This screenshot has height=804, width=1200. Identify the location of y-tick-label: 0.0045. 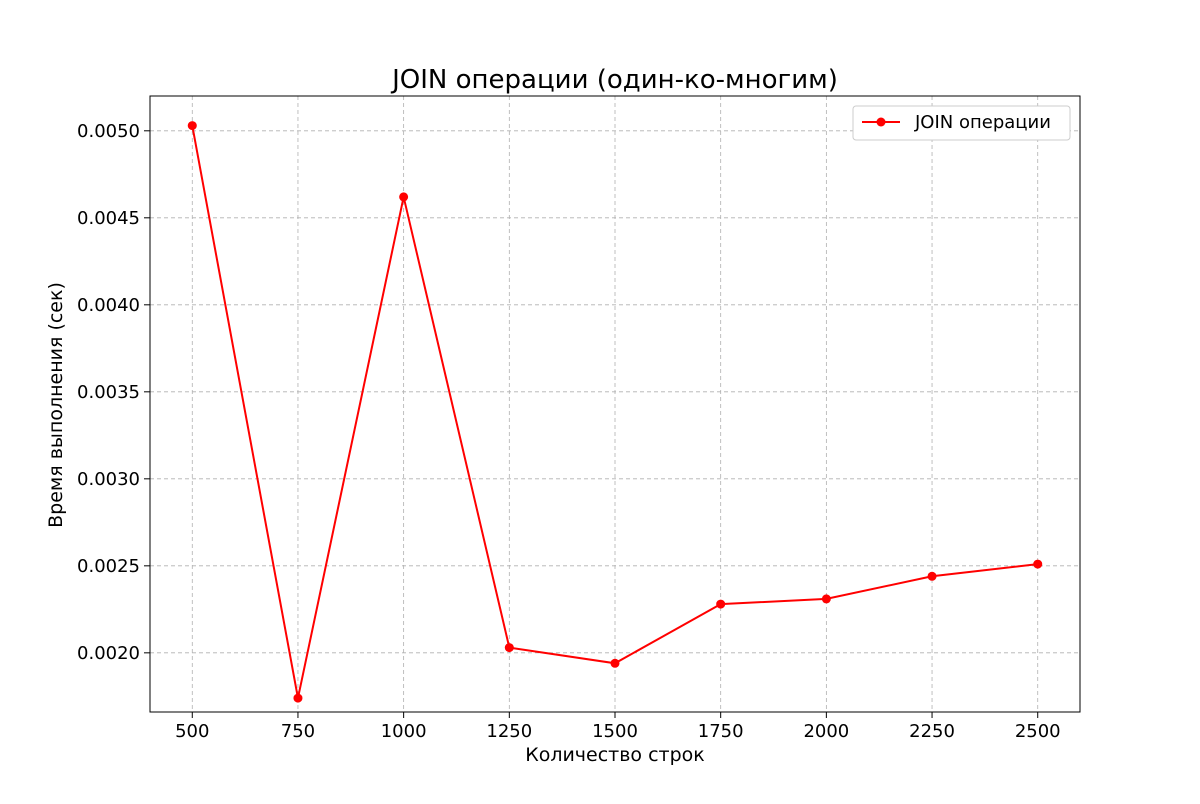
(108, 218).